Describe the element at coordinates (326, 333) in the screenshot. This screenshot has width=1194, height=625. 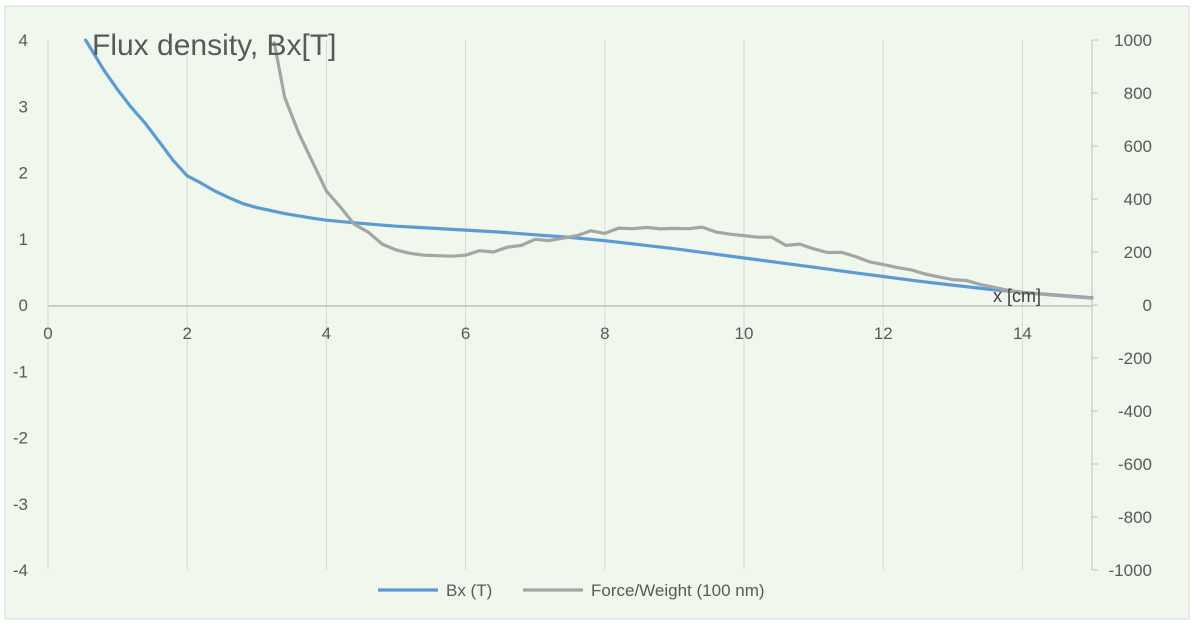
I see `x-tick-label: 4` at that location.